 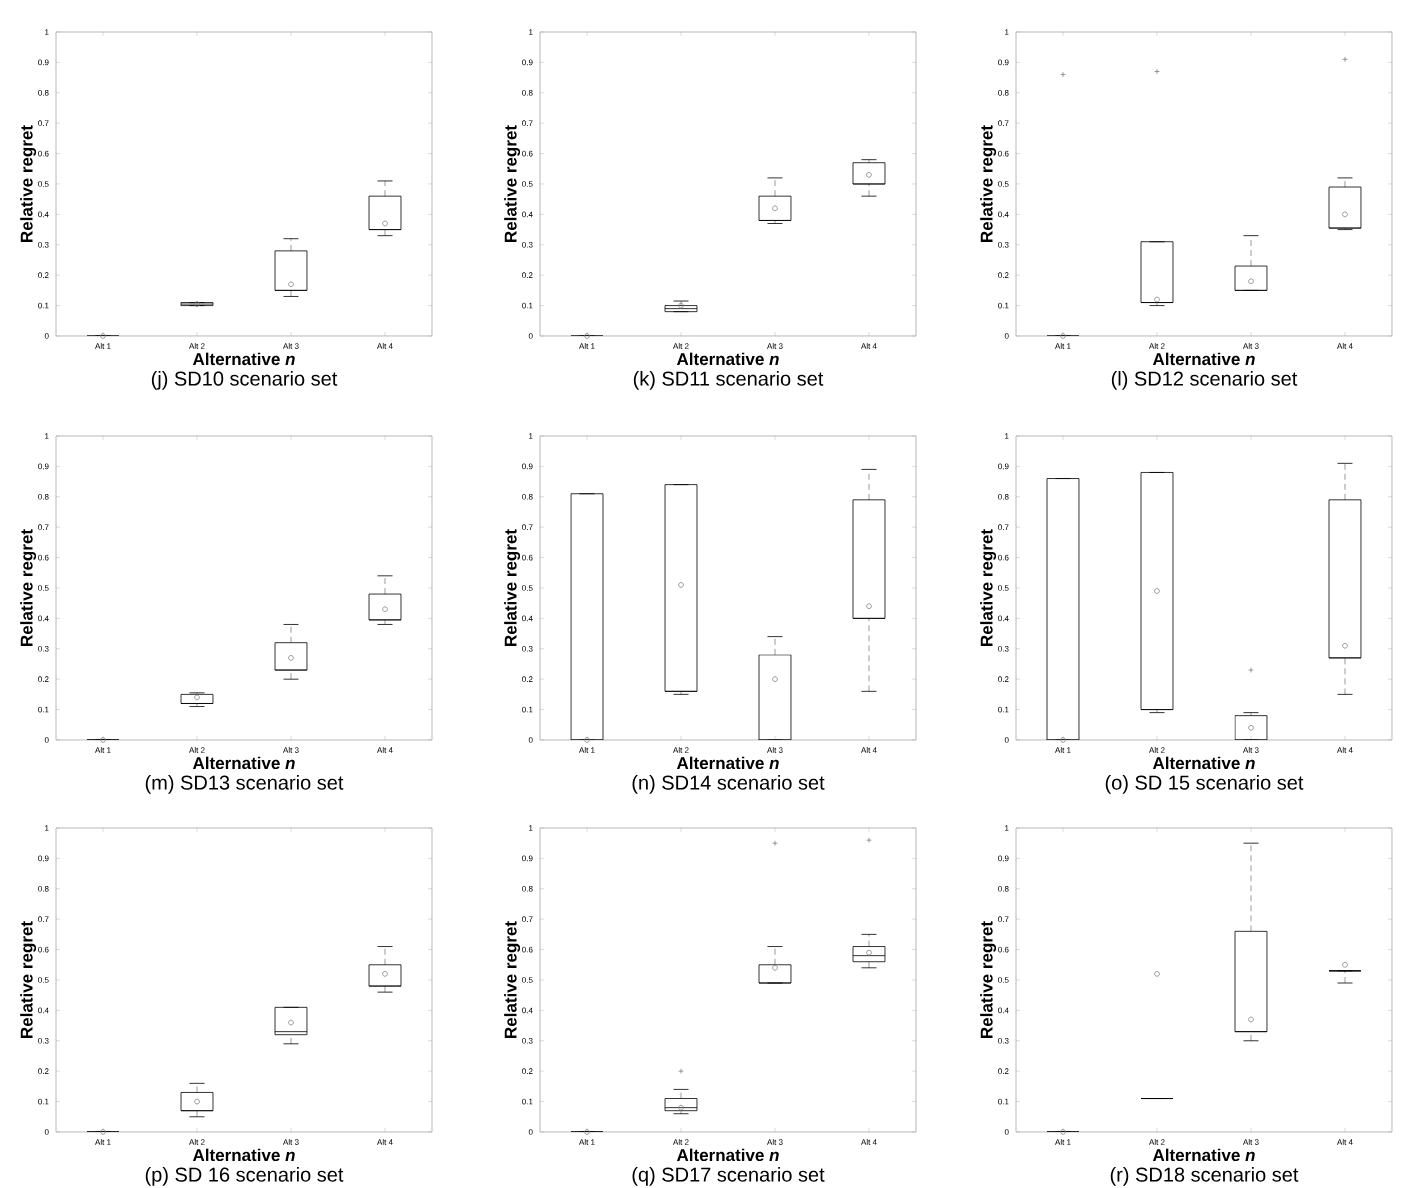 I want to click on text: (n) SD14 scenario set, so click(x=728, y=784).